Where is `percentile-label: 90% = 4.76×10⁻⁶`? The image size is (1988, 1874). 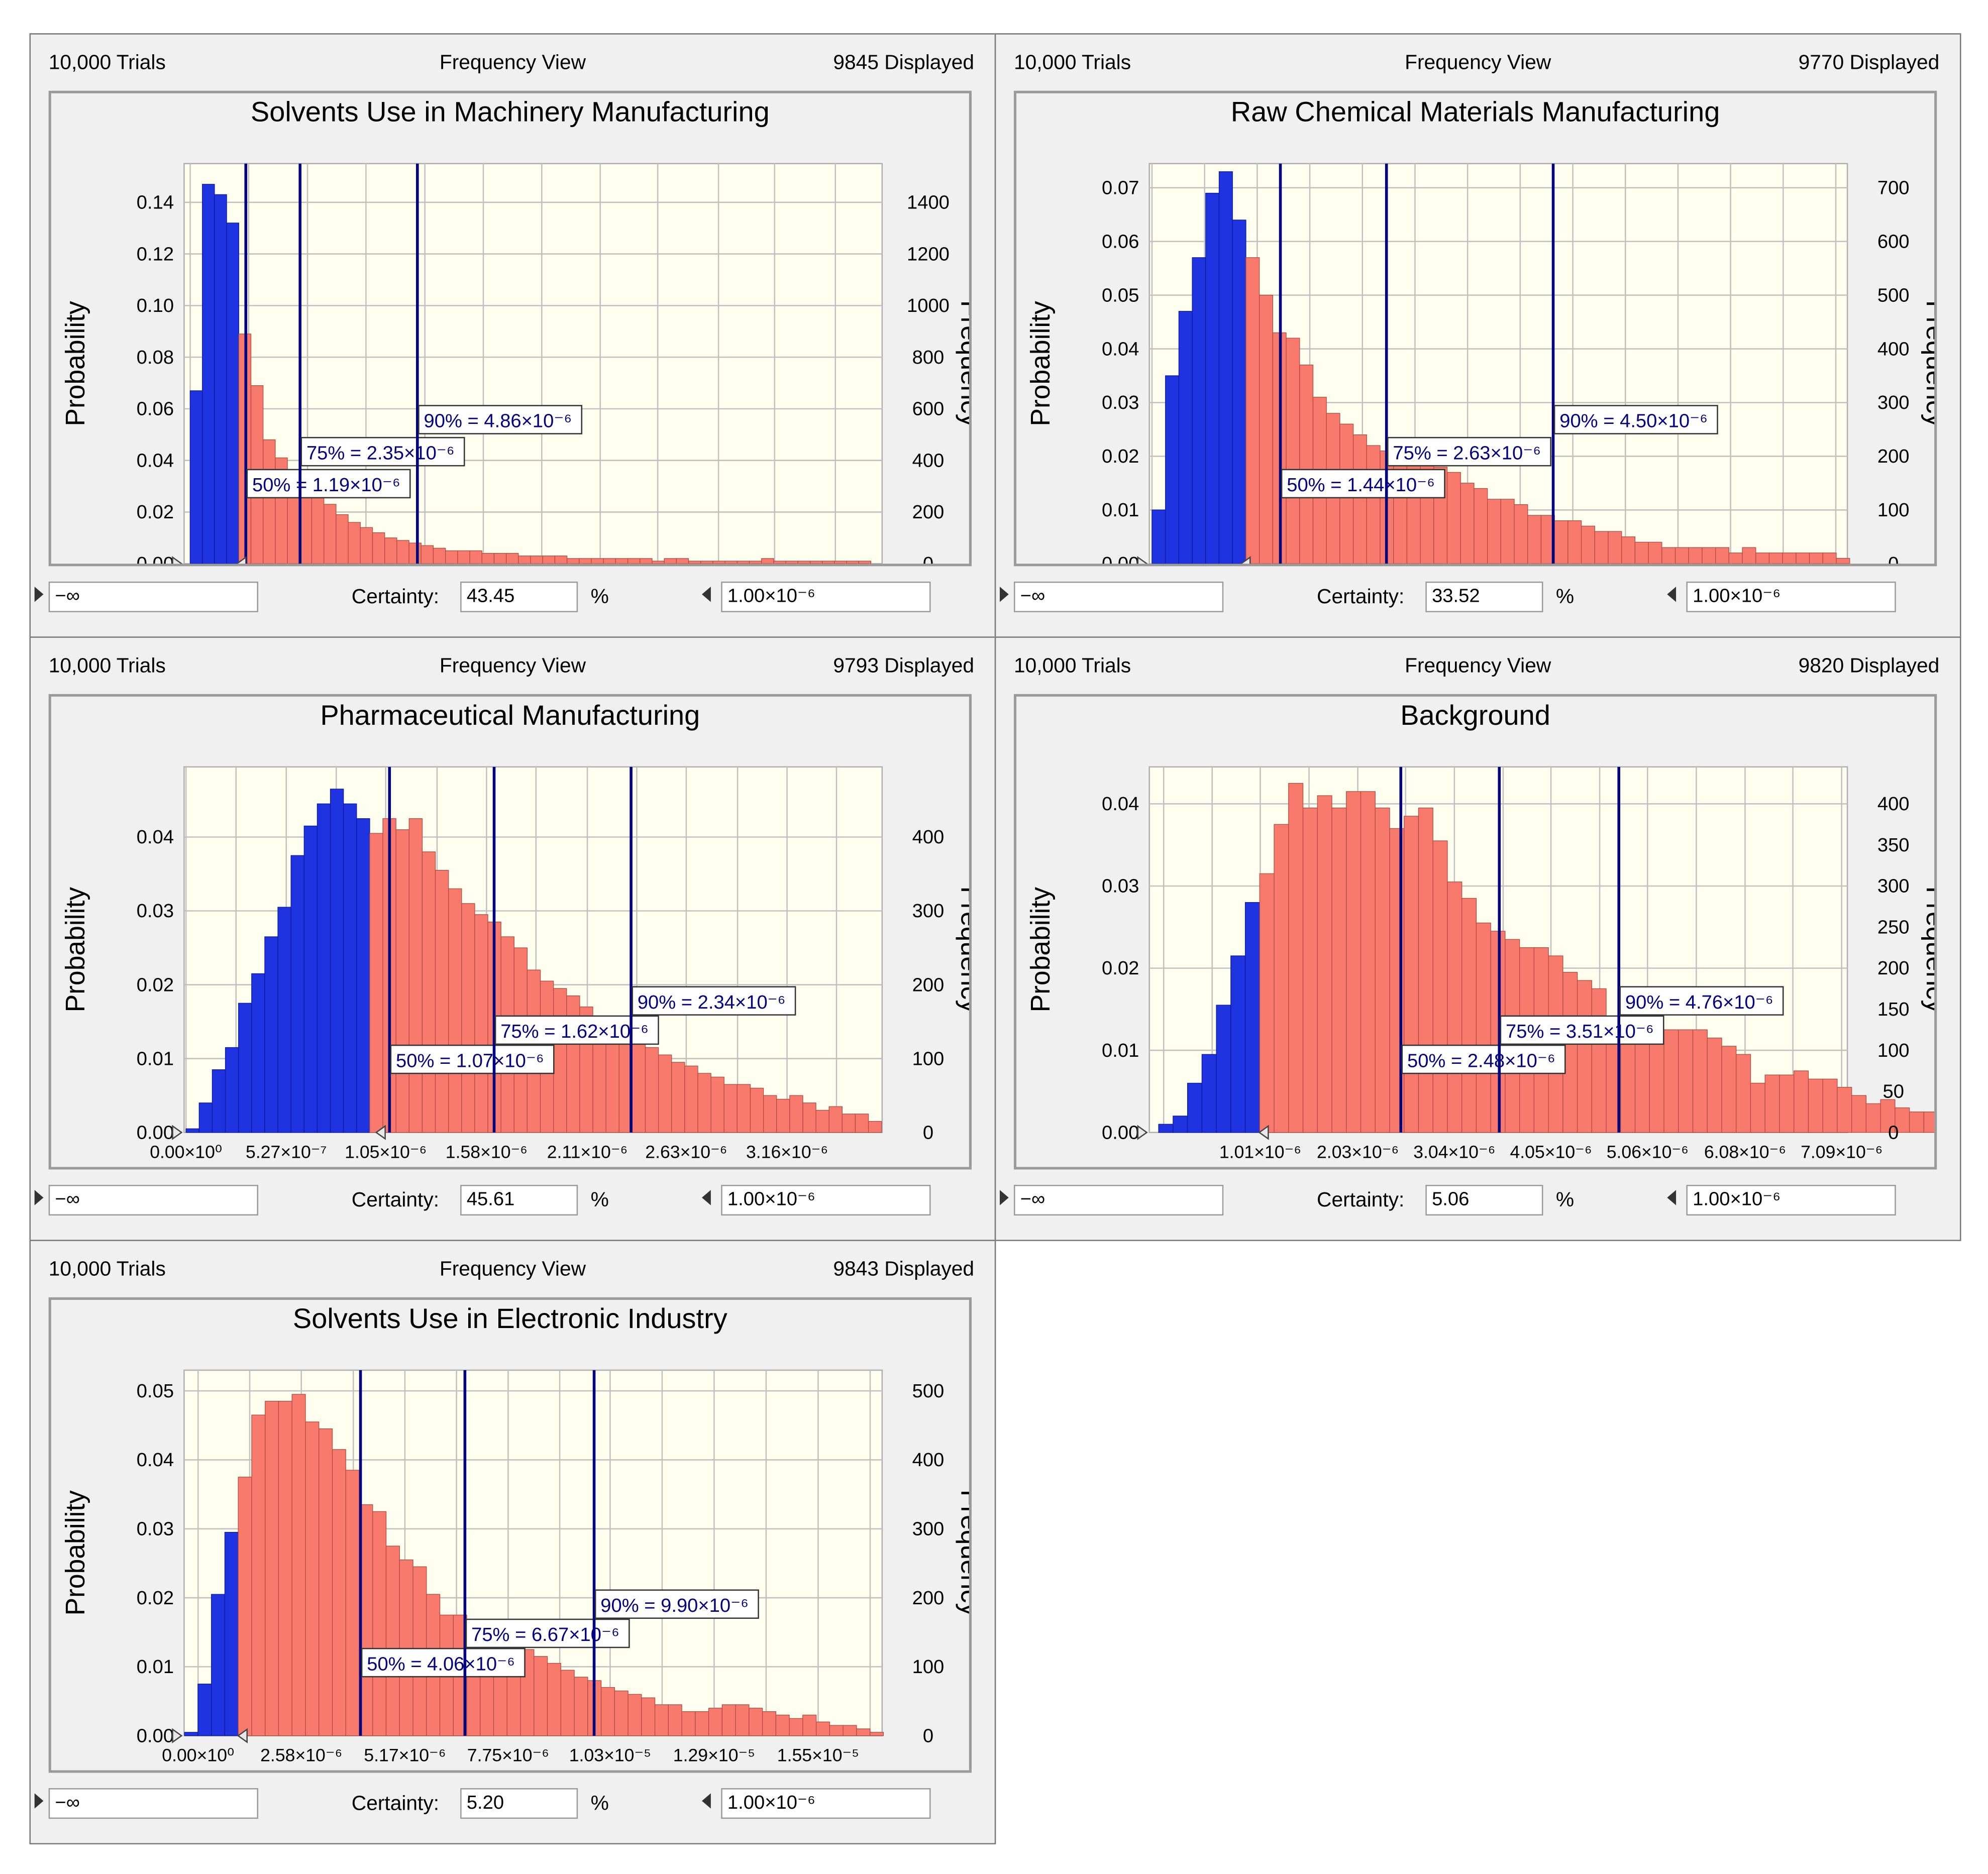 percentile-label: 90% = 4.76×10⁻⁶ is located at coordinates (1699, 1002).